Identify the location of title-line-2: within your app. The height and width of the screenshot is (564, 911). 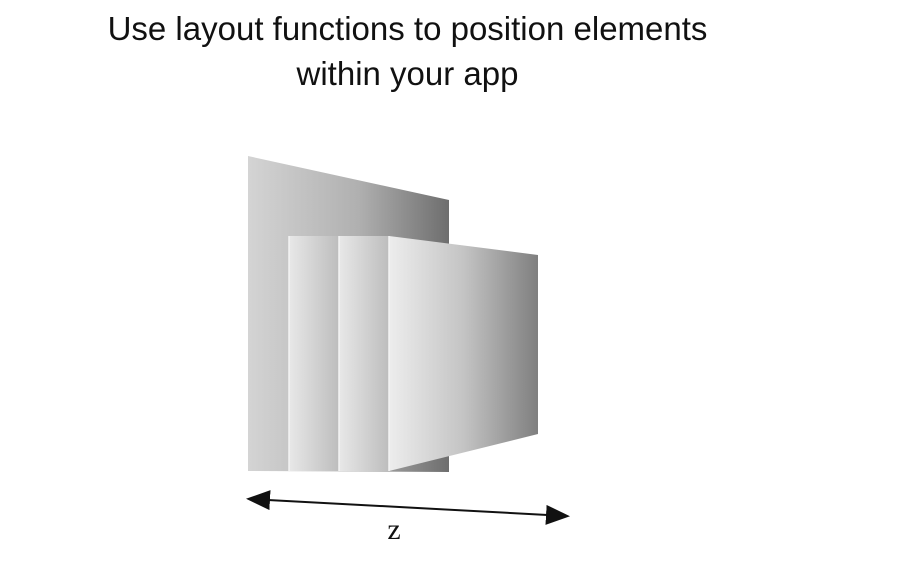
(407, 73).